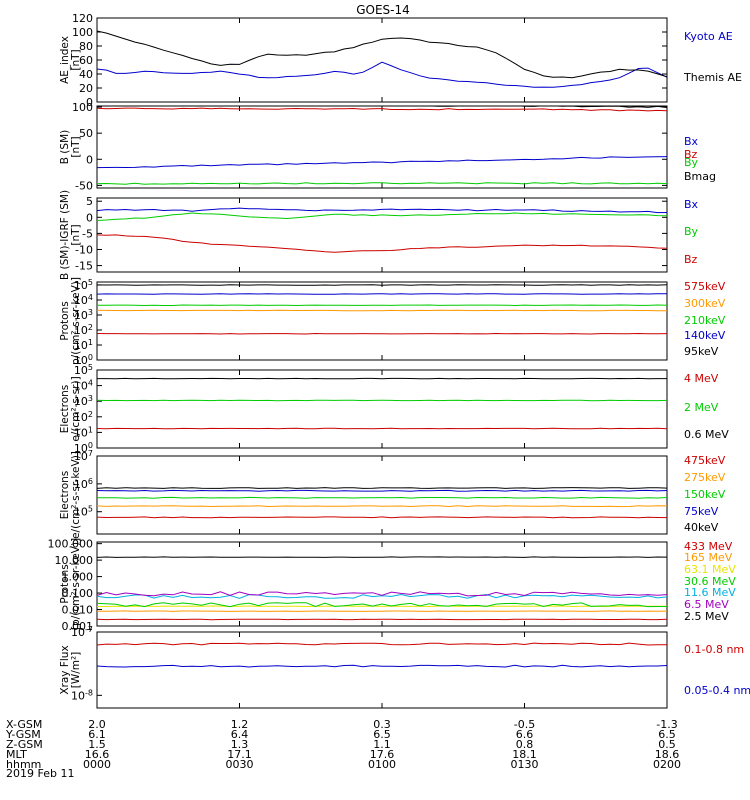  I want to click on footer-value: 1.2, so click(240, 724).